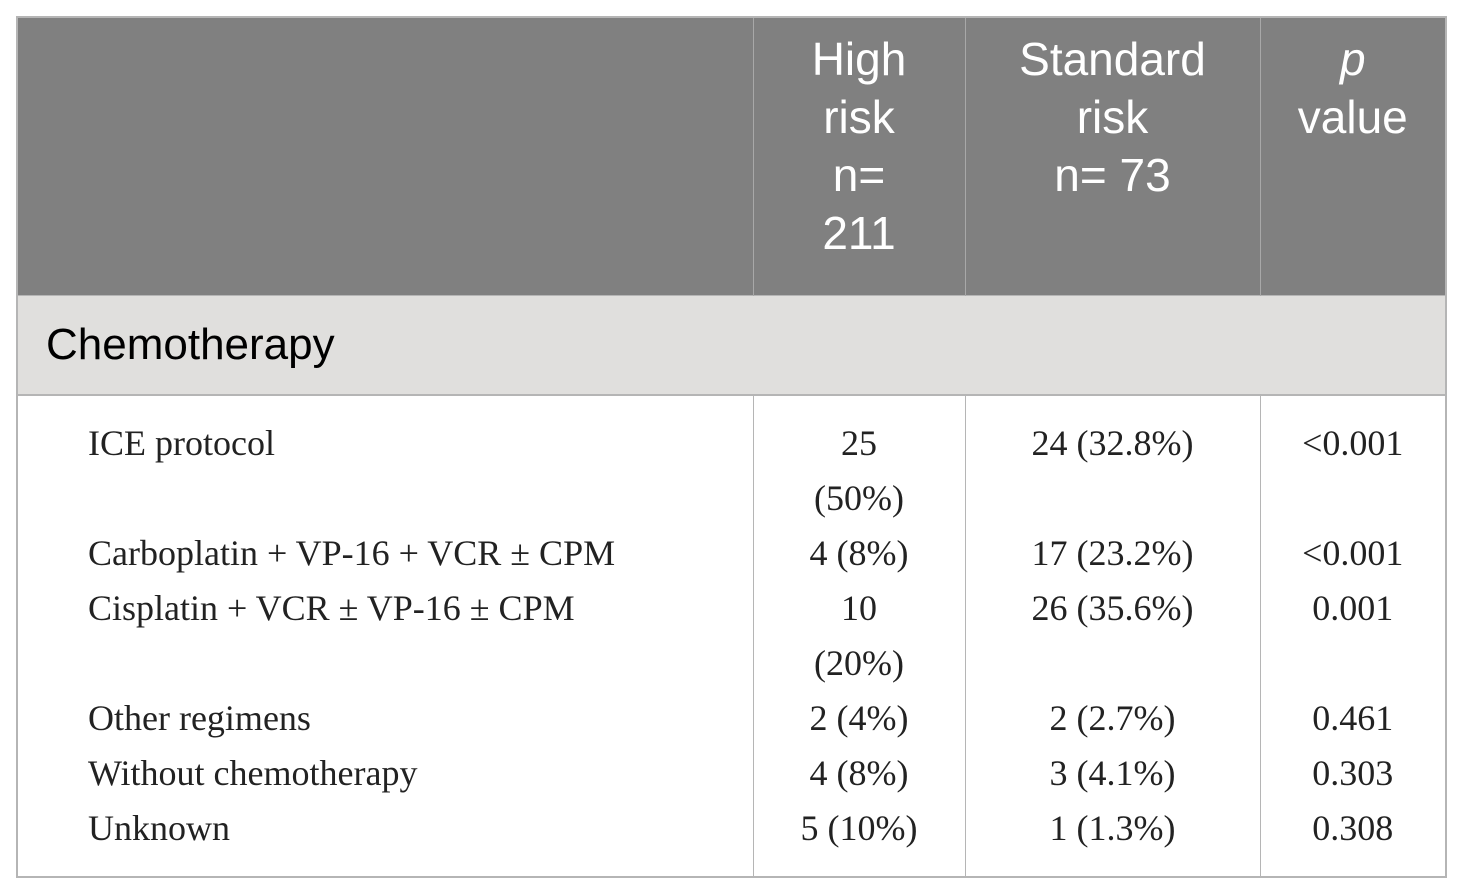 Image resolution: width=1460 pixels, height=893 pixels. Describe the element at coordinates (1112, 608) in the screenshot. I see `cell-line: 26 (35.6%)` at that location.